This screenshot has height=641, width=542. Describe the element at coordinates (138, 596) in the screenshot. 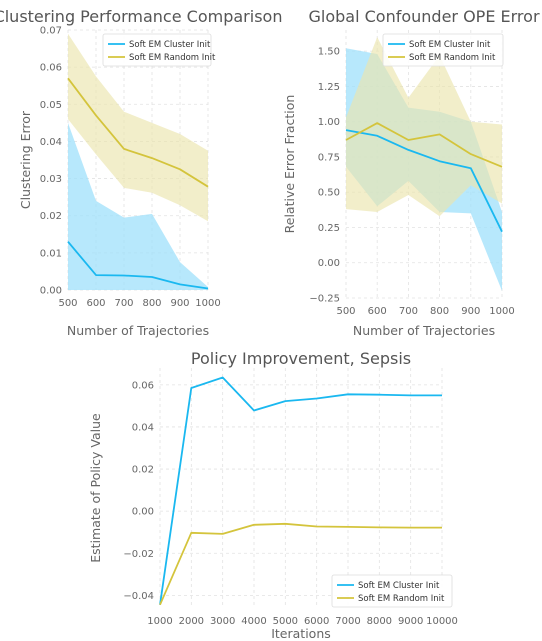

I see `y-tick-label: −0.04` at that location.